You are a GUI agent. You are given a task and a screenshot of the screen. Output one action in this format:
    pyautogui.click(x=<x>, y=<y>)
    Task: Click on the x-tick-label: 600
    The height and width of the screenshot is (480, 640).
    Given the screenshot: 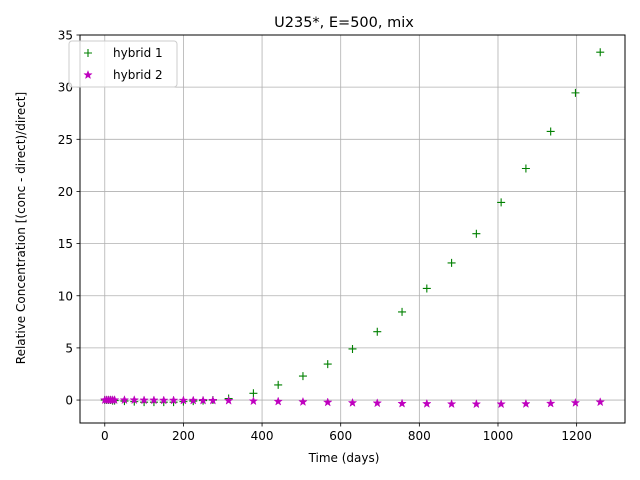 What is the action you would take?
    pyautogui.click(x=340, y=436)
    